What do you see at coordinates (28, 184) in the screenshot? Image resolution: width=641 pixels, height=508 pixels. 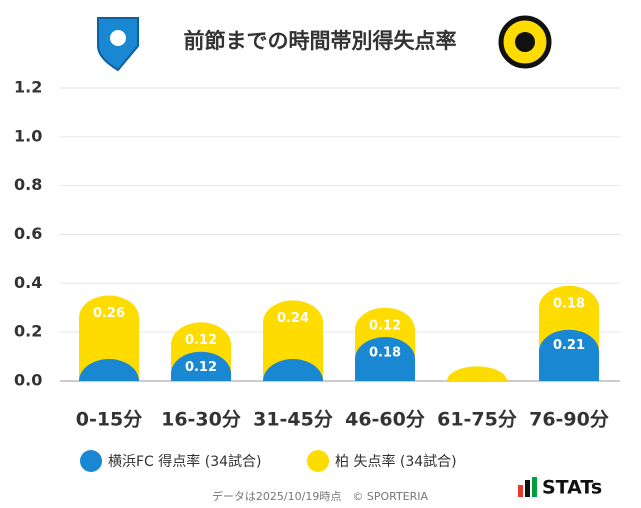 I see `y-tick-label: 0.8` at bounding box center [28, 184].